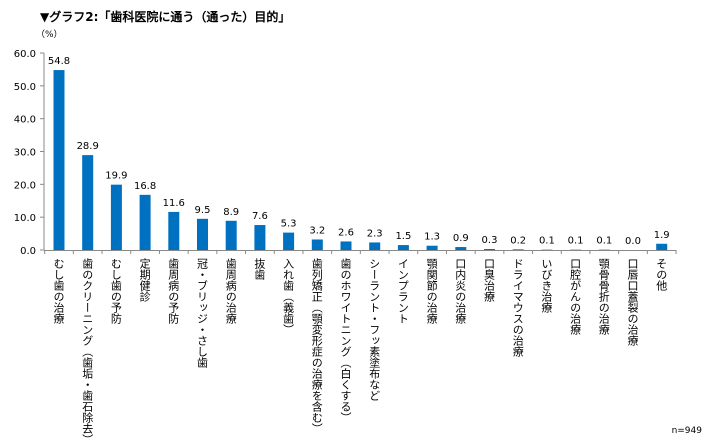 The width and height of the screenshot is (720, 445). Describe the element at coordinates (203, 210) in the screenshot. I see `data-label: 9.5` at that location.